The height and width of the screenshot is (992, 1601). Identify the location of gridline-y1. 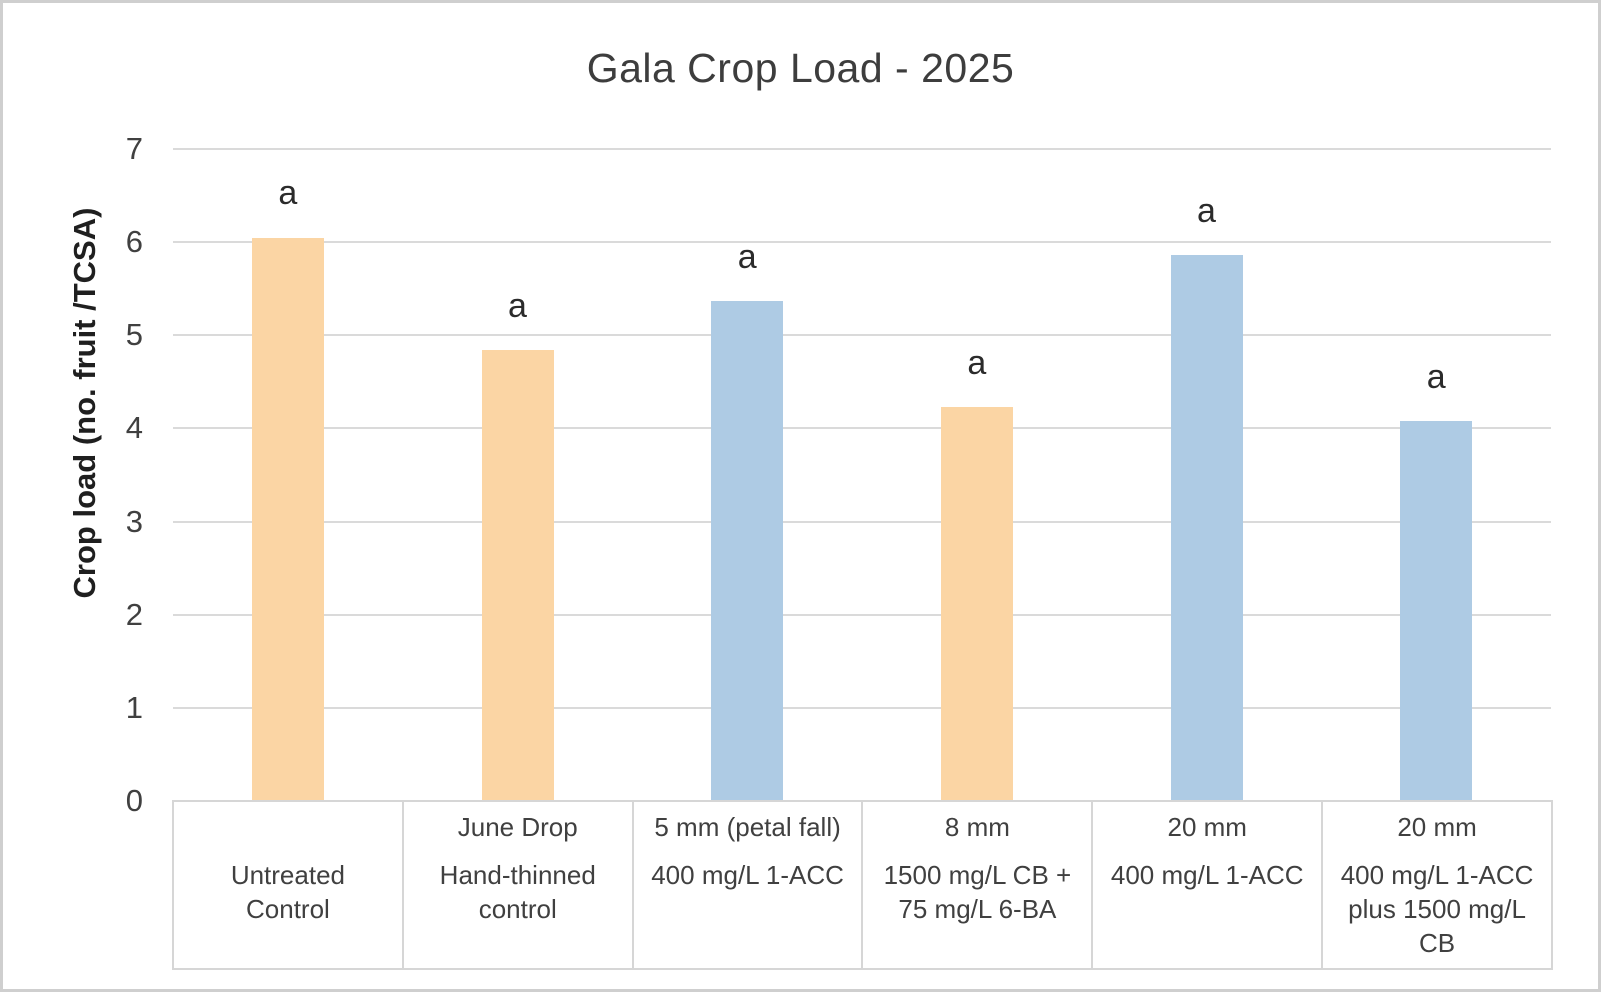
(862, 707).